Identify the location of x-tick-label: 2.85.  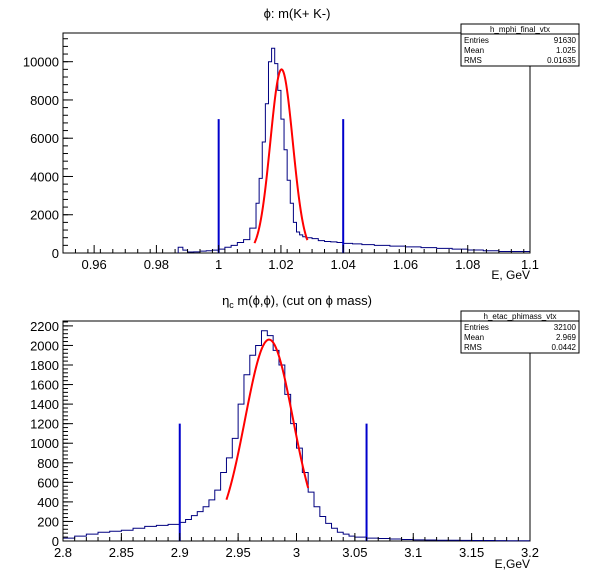
(121, 552).